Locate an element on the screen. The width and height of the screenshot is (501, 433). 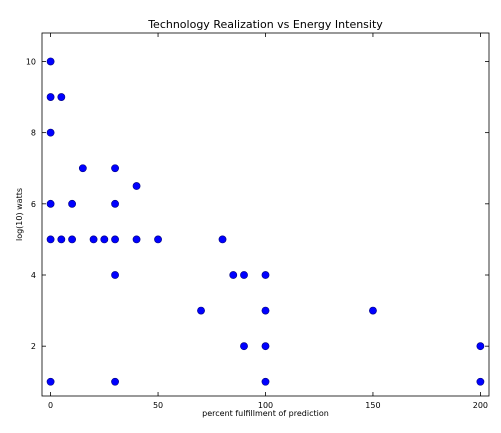
y-tick-label: 8 is located at coordinates (33, 133).